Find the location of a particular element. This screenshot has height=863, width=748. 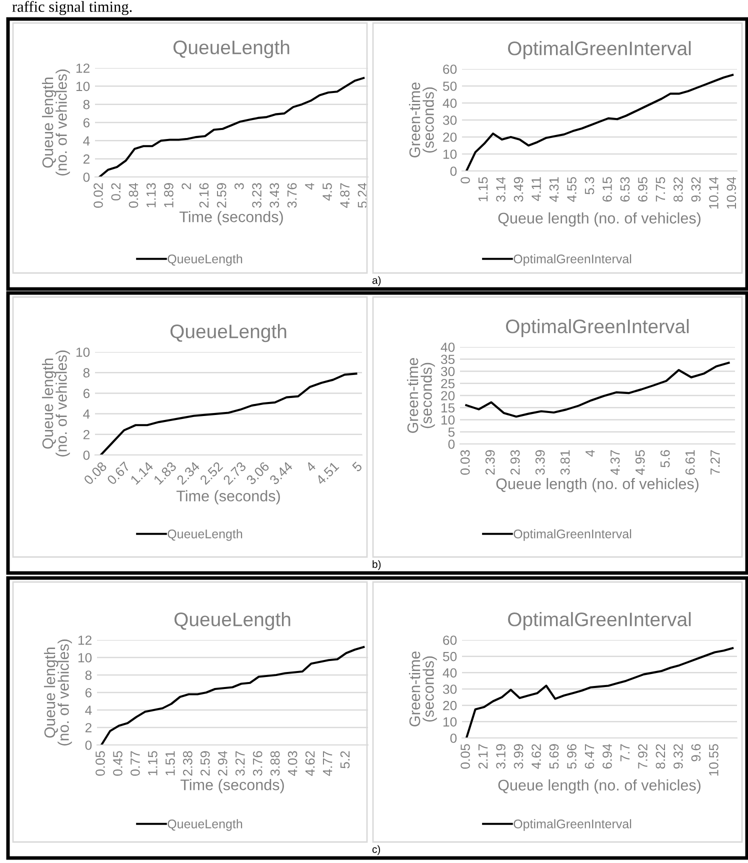

x-tick-label: 3.81 is located at coordinates (565, 462).